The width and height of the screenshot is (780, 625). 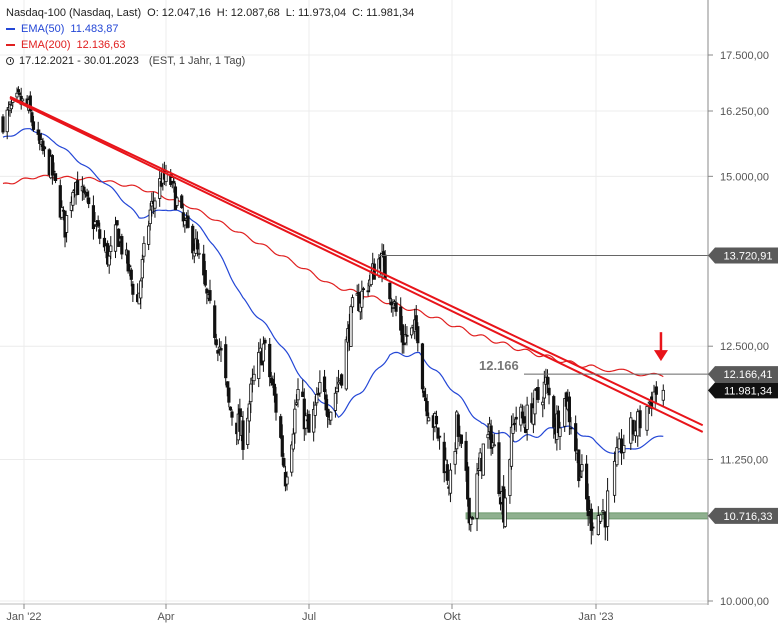 I want to click on x-axis: Jan '22 Apr Jul Okt Jan '23, so click(x=354, y=613).